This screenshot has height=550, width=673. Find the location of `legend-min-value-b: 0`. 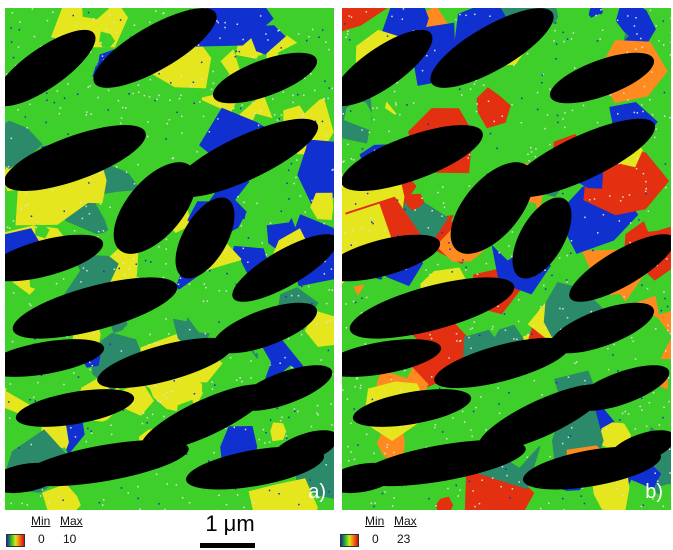

legend-min-value-b: 0 is located at coordinates (375, 539).